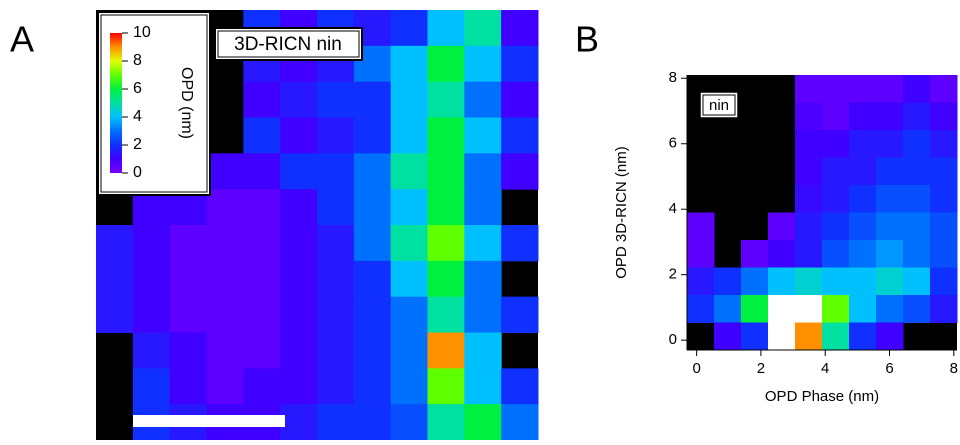  What do you see at coordinates (209, 421) in the screenshot?
I see `scale-bar` at bounding box center [209, 421].